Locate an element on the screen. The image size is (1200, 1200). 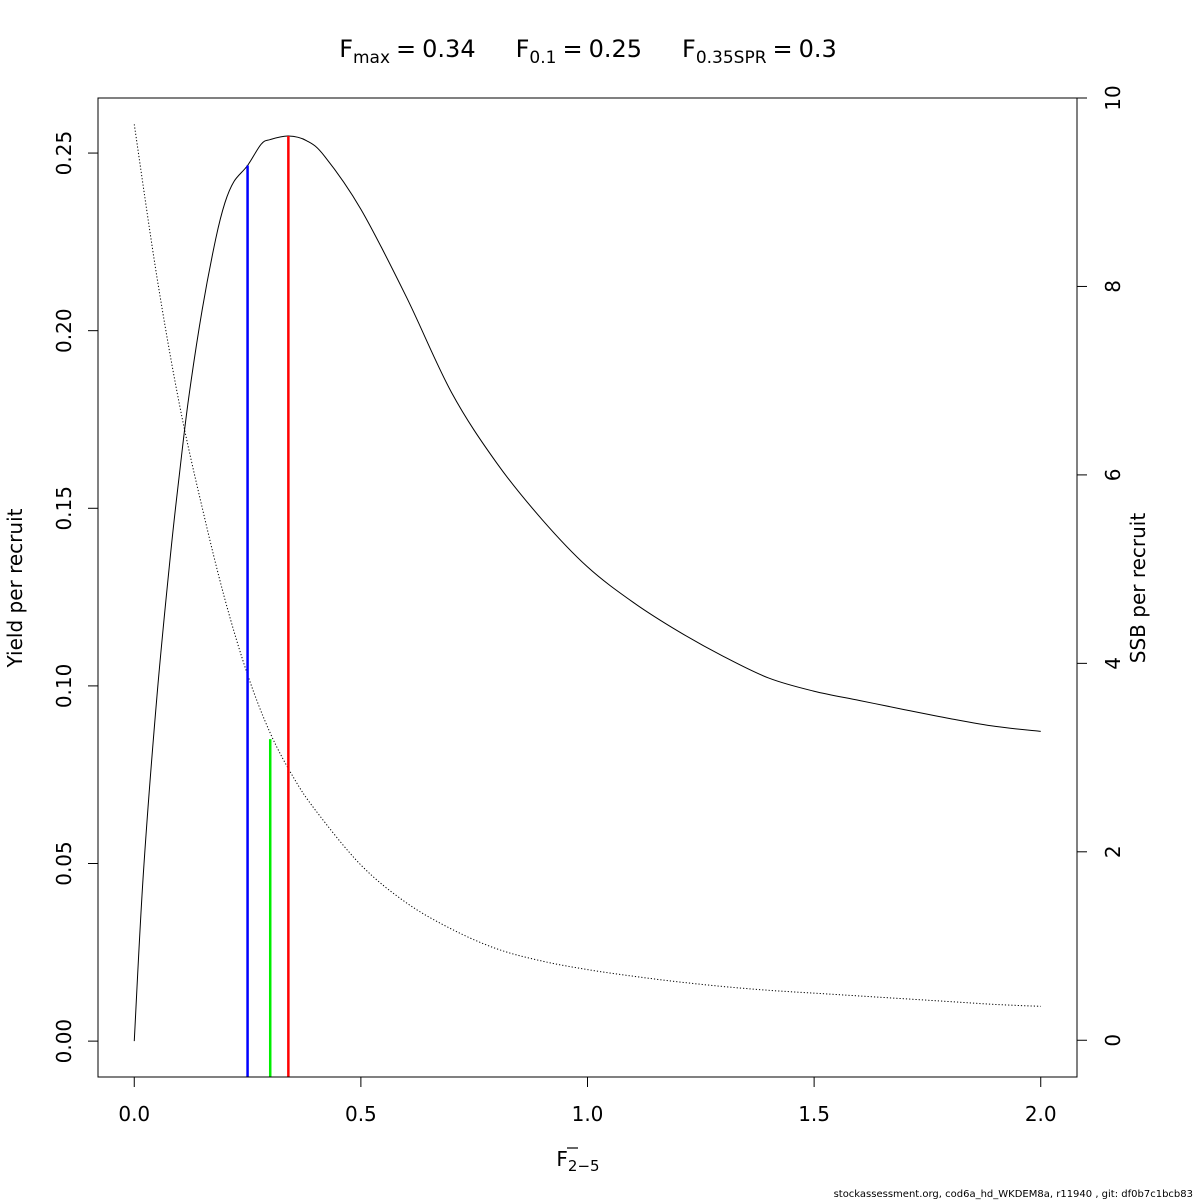
y2-axis-label: SSB per recruit is located at coordinates (1138, 588).